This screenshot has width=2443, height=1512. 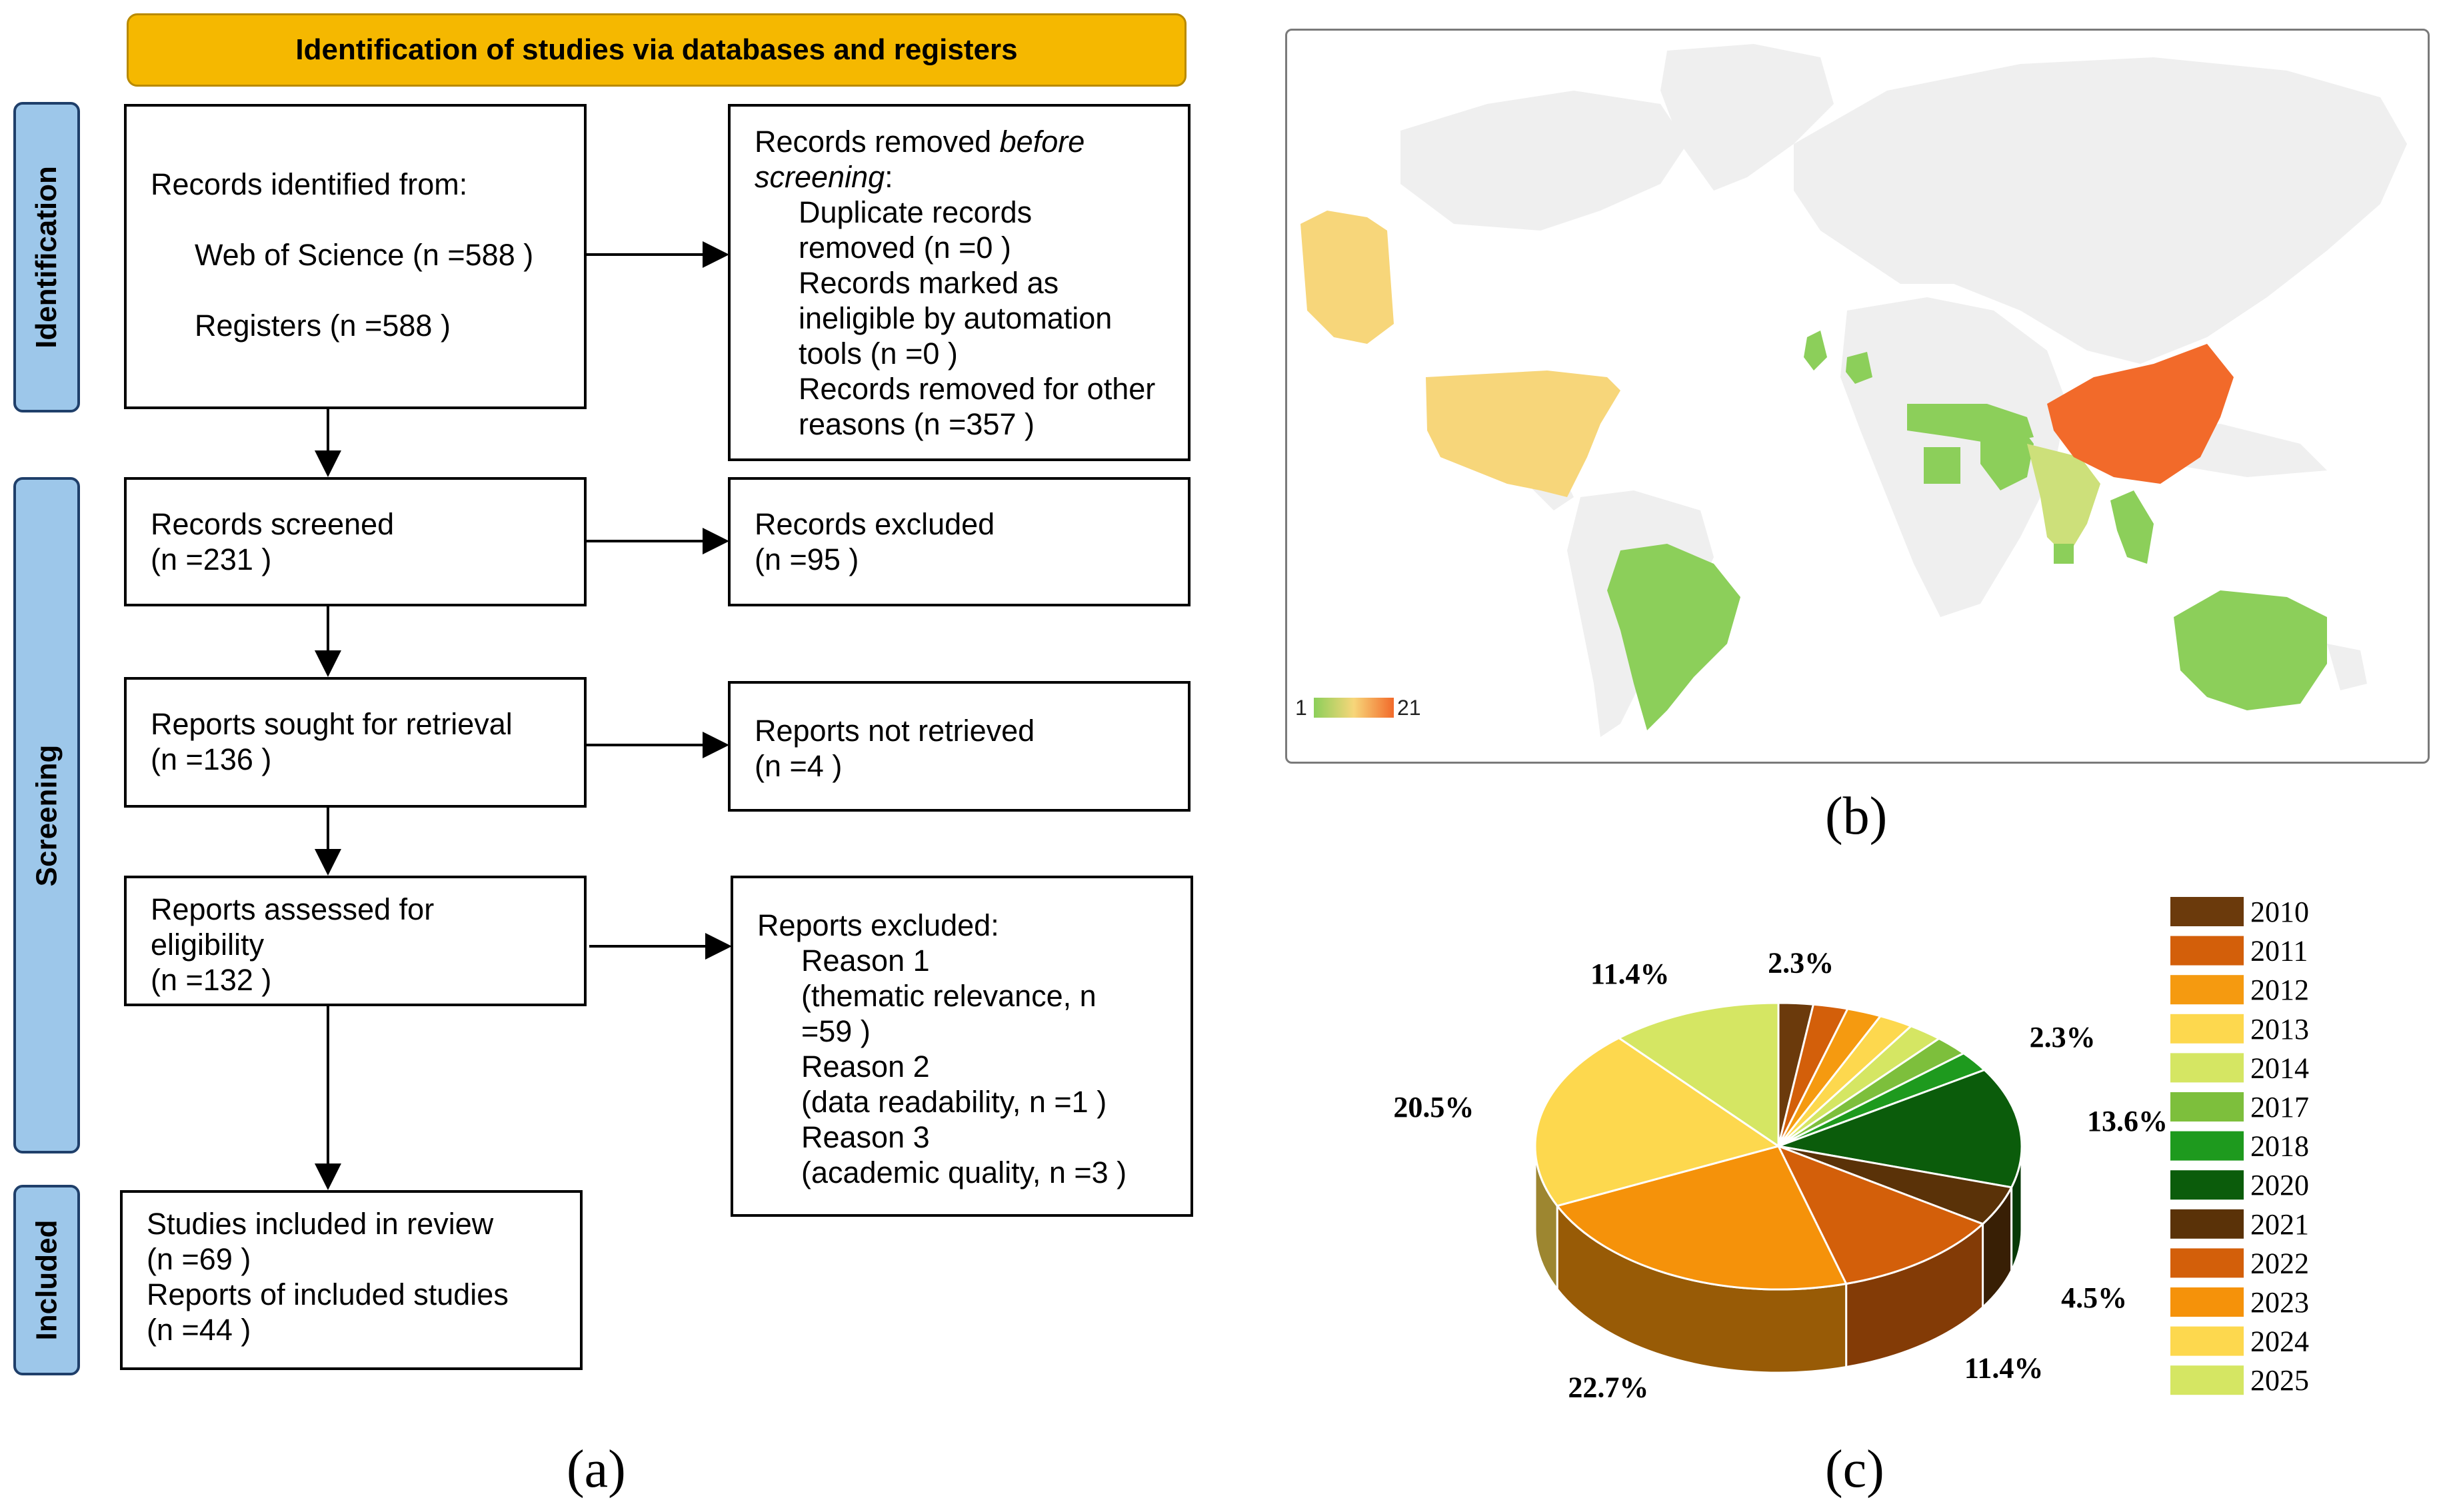 What do you see at coordinates (199, 1259) in the screenshot?
I see `studies-included-count: (n =69 )` at bounding box center [199, 1259].